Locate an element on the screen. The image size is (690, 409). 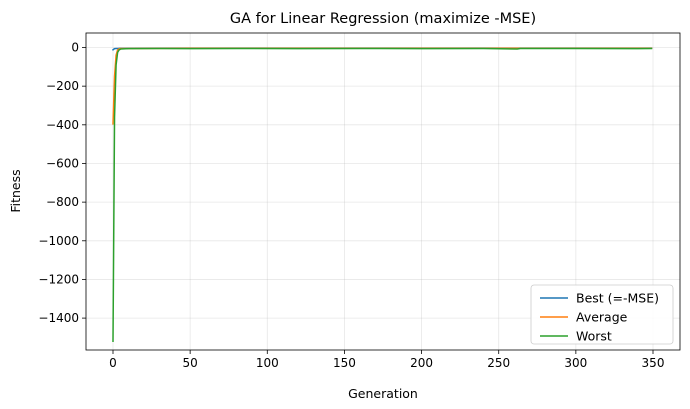
x-tick-label: 150 is located at coordinates (344, 363).